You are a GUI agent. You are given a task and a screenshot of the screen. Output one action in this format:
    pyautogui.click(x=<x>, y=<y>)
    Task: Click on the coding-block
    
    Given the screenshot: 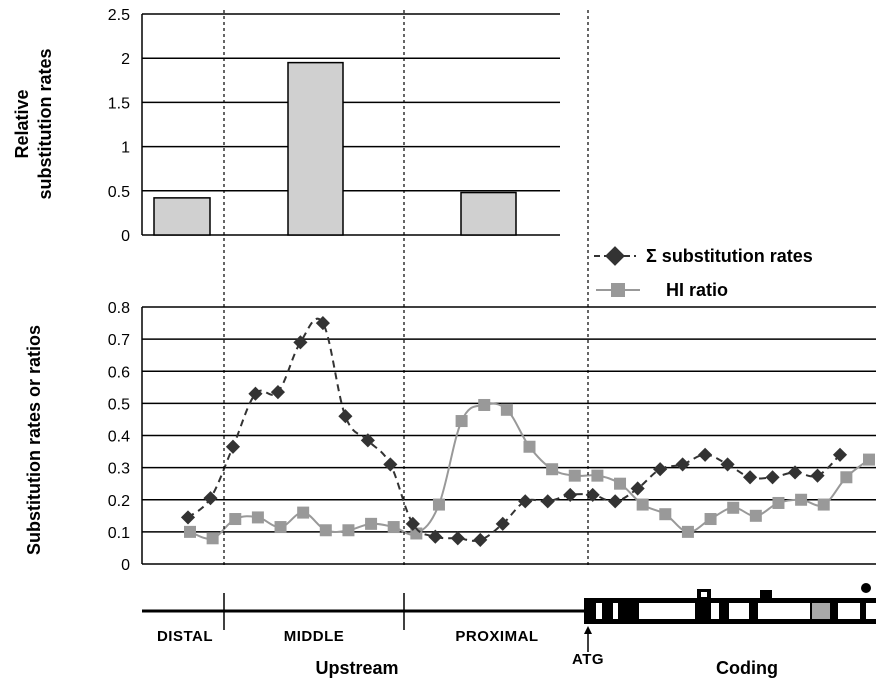 What is the action you would take?
    pyautogui.click(x=730, y=603)
    